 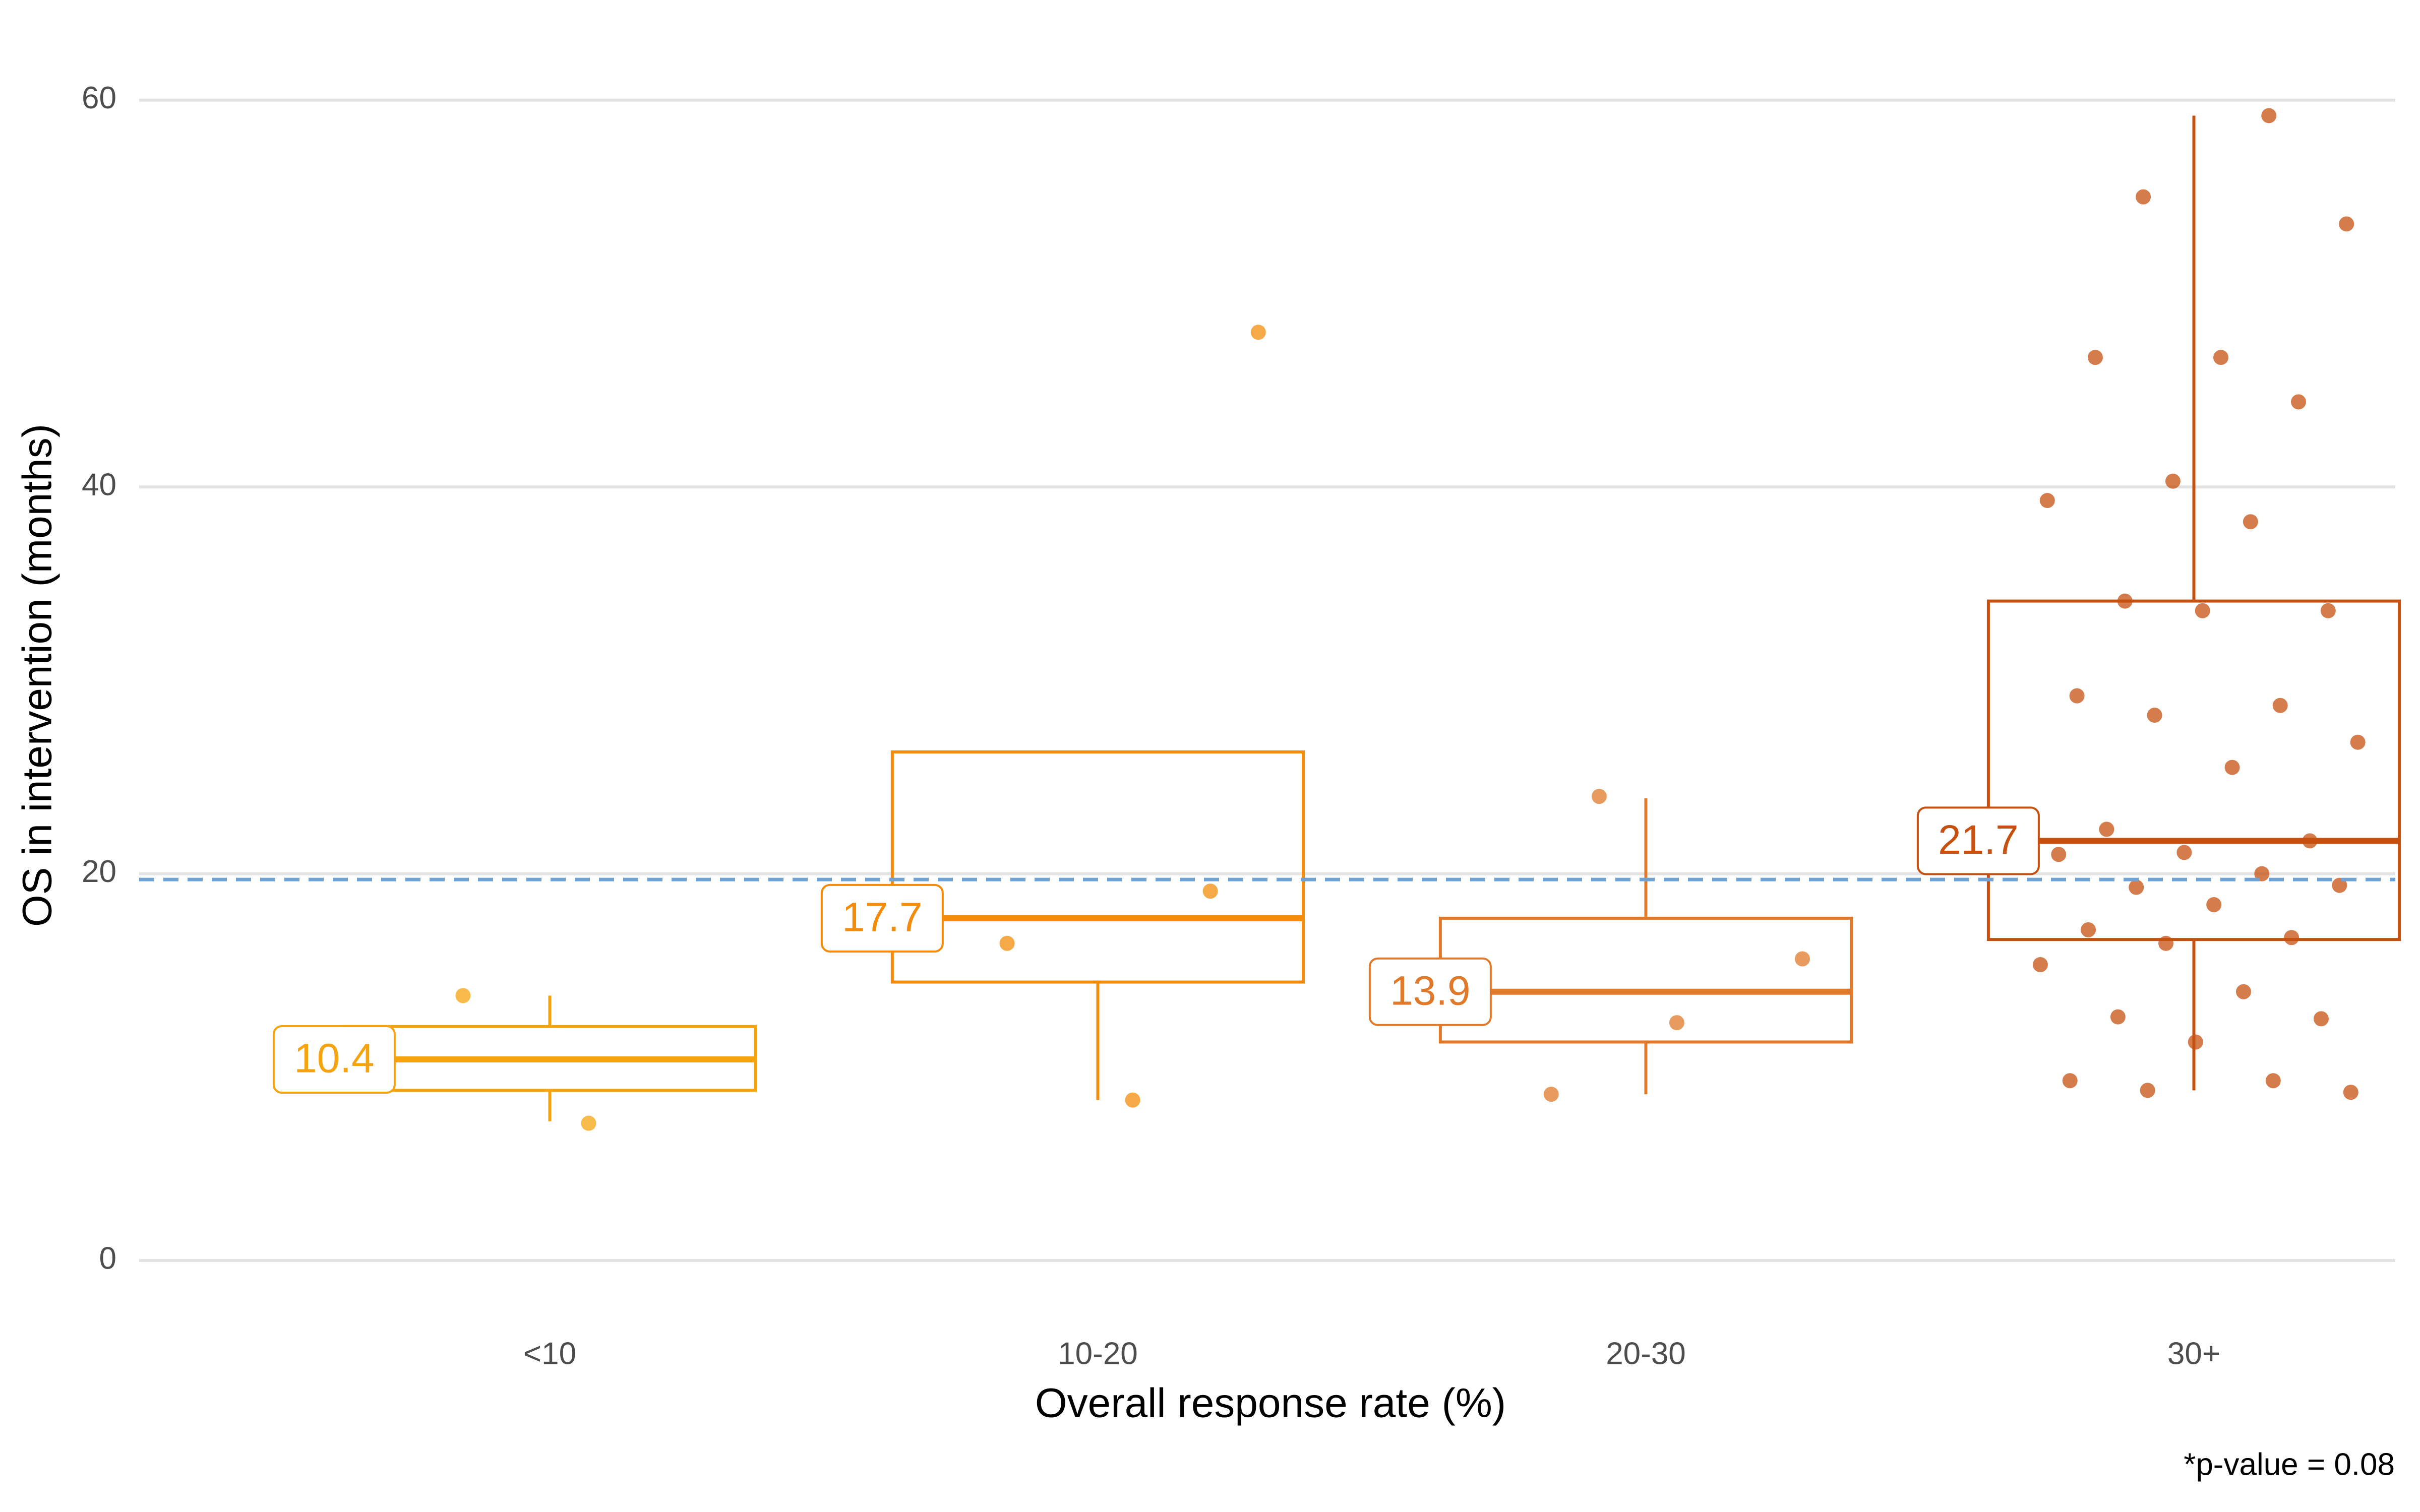 What do you see at coordinates (549, 1354) in the screenshot?
I see `x-tick-label: <10` at bounding box center [549, 1354].